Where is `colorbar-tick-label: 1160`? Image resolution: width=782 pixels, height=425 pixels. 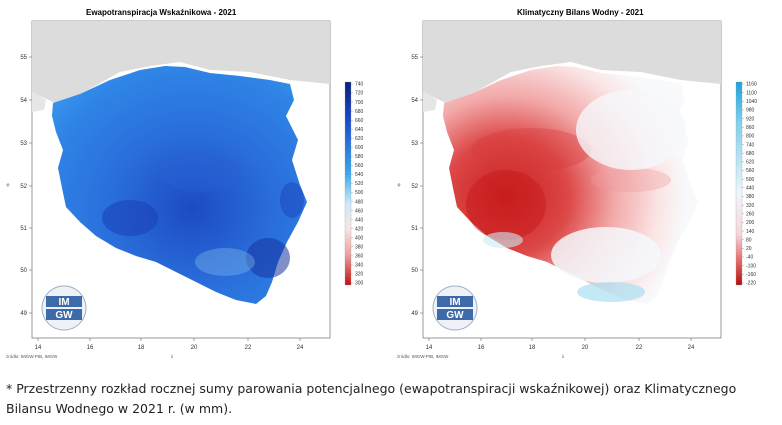
colorbar-tick-label: 1160 is located at coordinates (751, 85).